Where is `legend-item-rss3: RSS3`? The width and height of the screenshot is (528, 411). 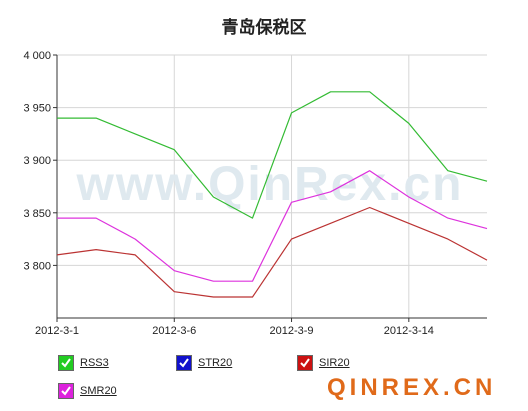
legend-item-rss3: RSS3 is located at coordinates (83, 363).